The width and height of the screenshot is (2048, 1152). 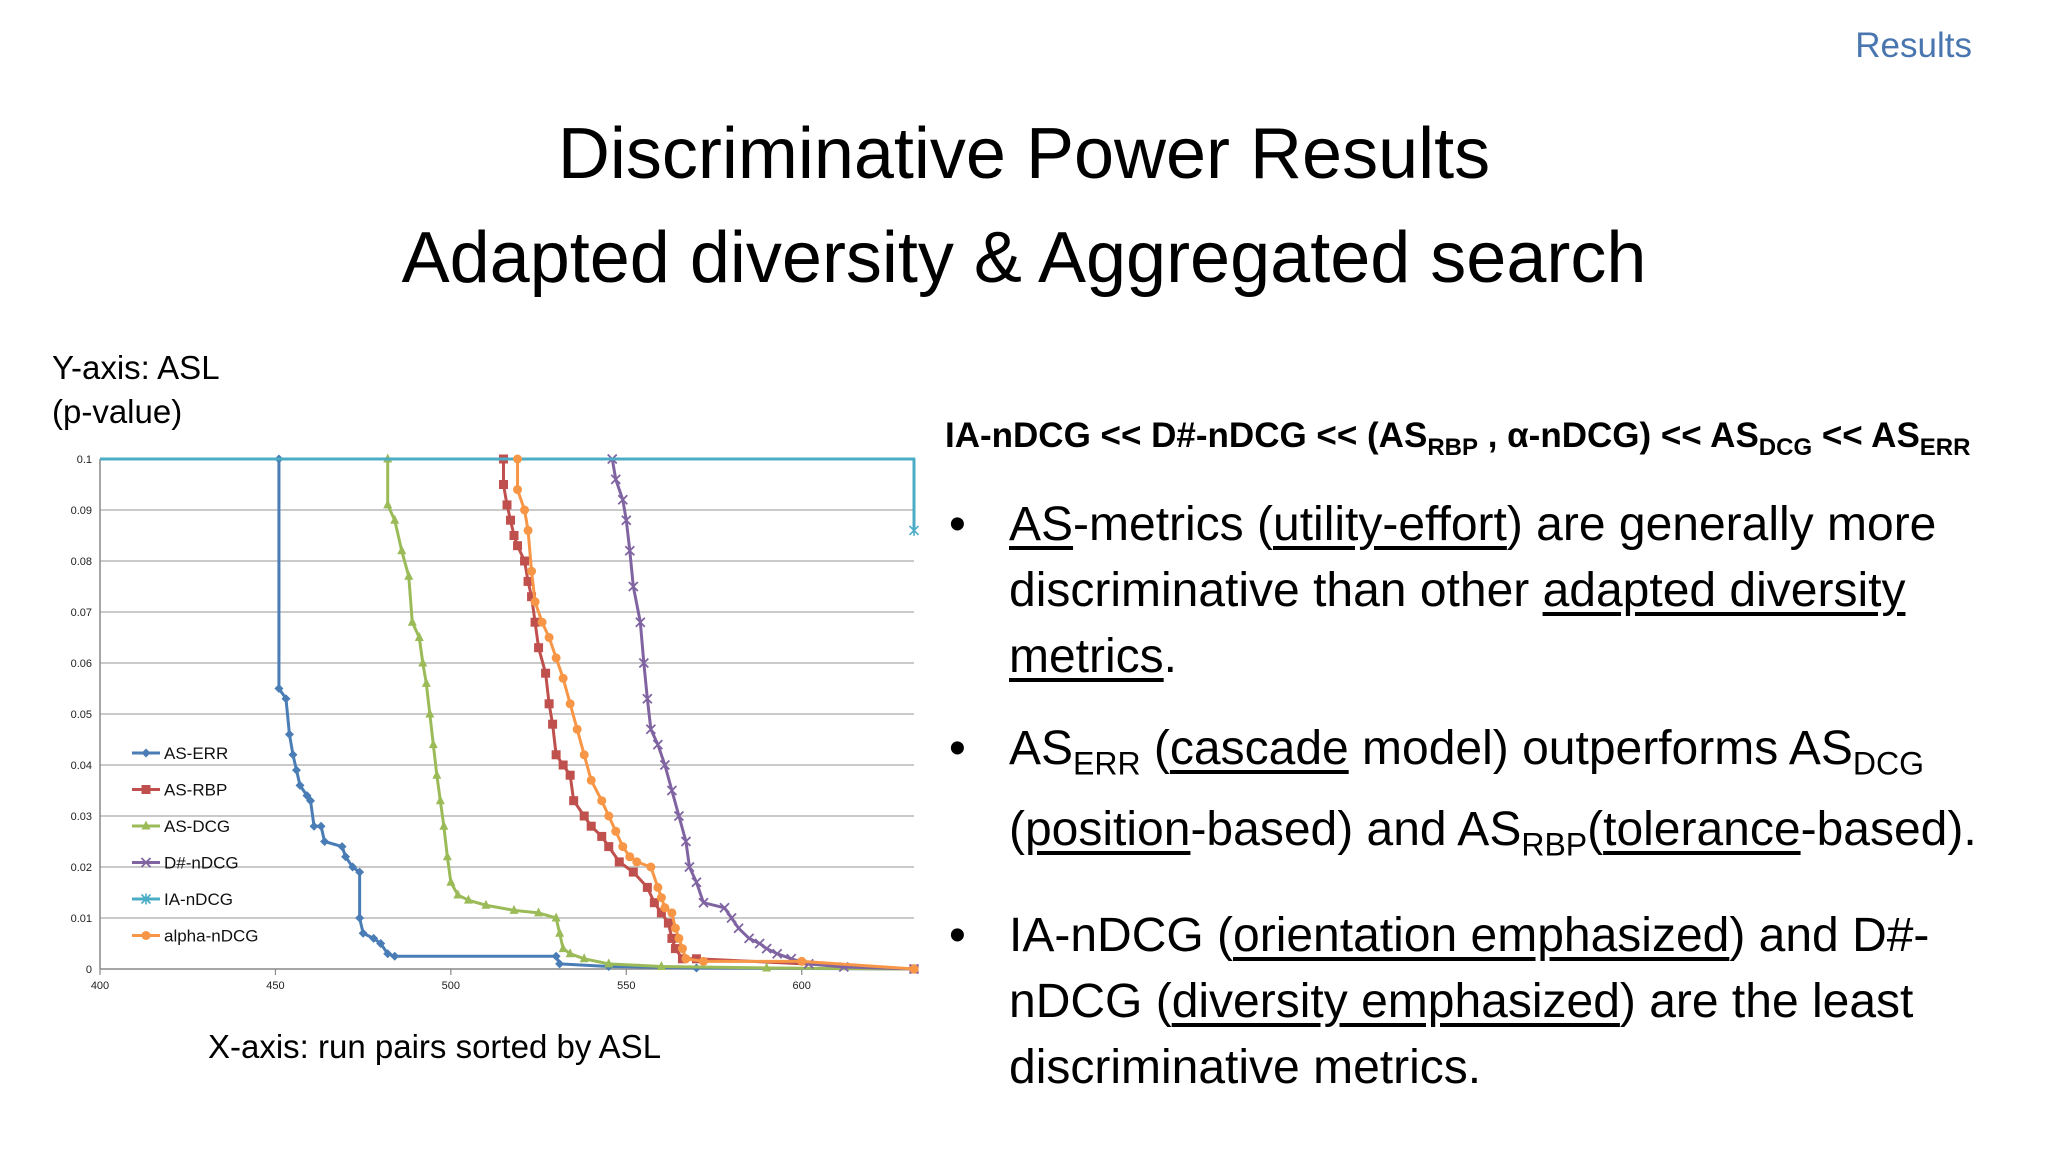 I want to click on x-tick-label: 450, so click(x=275, y=986).